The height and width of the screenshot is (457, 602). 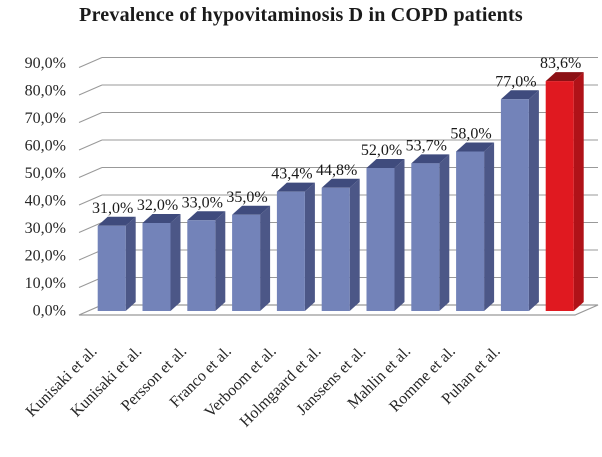 I want to click on y-axis-tick-label: 20,0%, so click(x=45, y=256).